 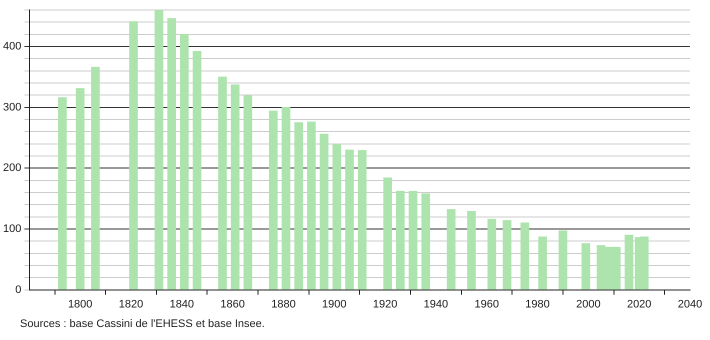 I want to click on x-tick-label: 1960, so click(x=486, y=304).